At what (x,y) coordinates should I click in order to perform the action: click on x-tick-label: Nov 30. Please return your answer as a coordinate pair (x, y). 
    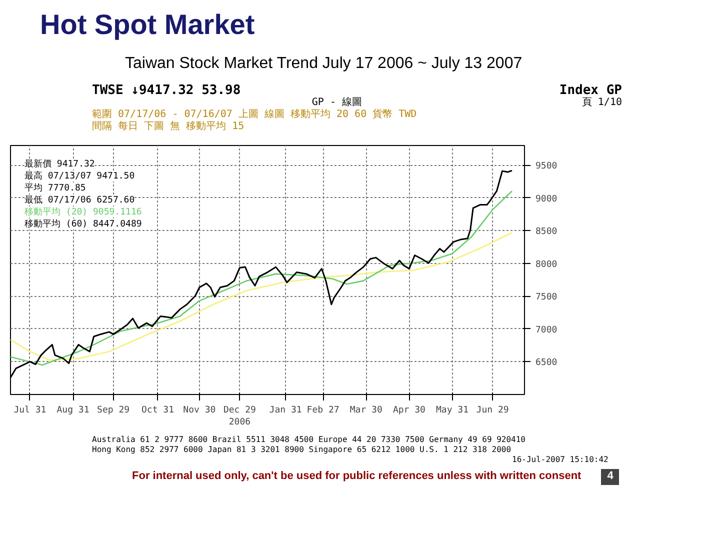
    Looking at the image, I should click on (199, 411).